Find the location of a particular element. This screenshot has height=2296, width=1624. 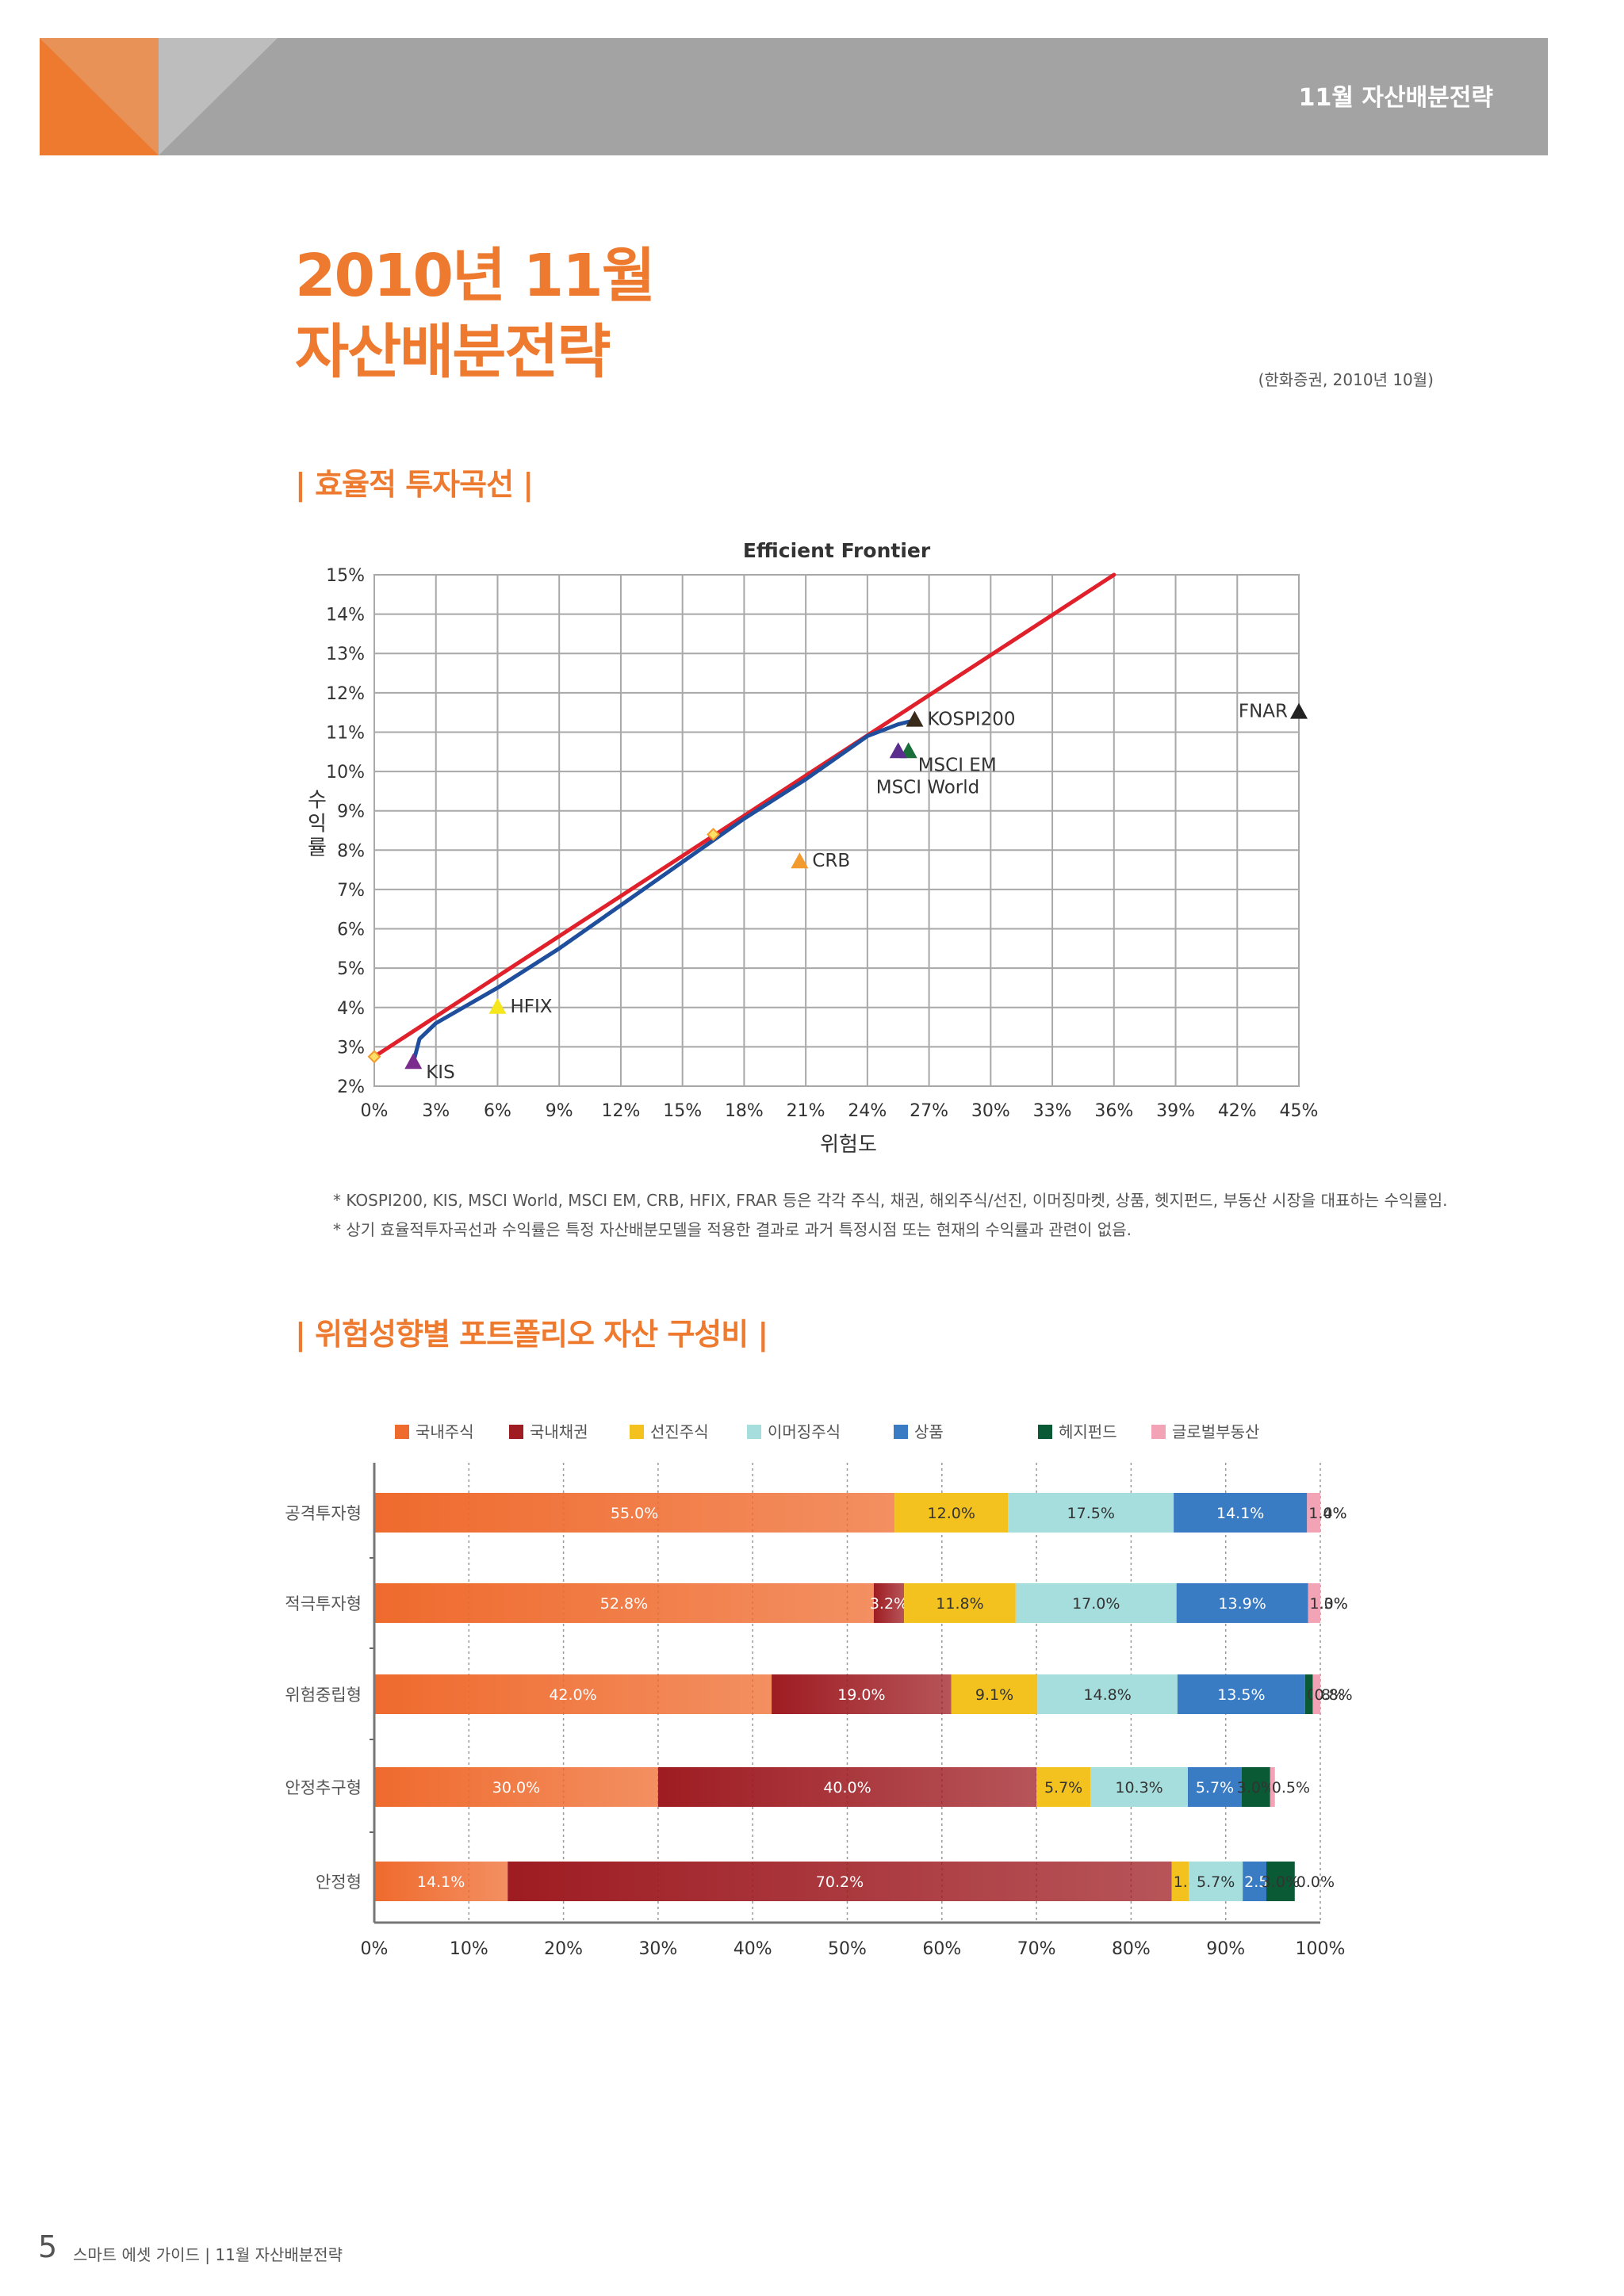

header-title: 11월 자산배분전략 is located at coordinates (1395, 98).